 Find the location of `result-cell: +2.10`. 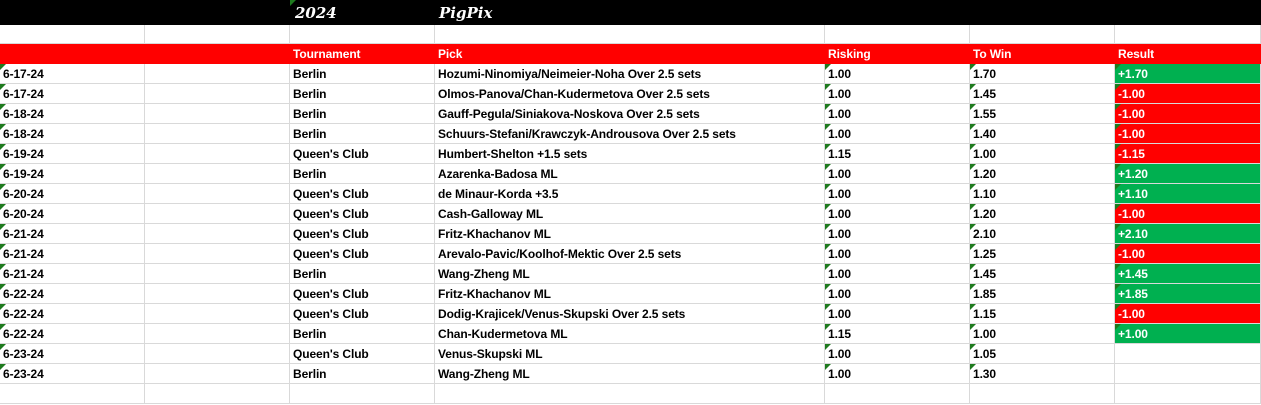

result-cell: +2.10 is located at coordinates (1188, 234).